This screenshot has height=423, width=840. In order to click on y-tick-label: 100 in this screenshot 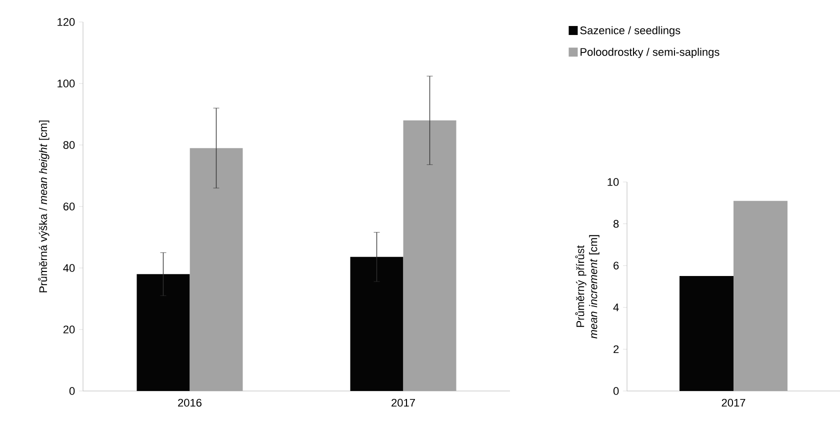, I will do `click(66, 84)`.